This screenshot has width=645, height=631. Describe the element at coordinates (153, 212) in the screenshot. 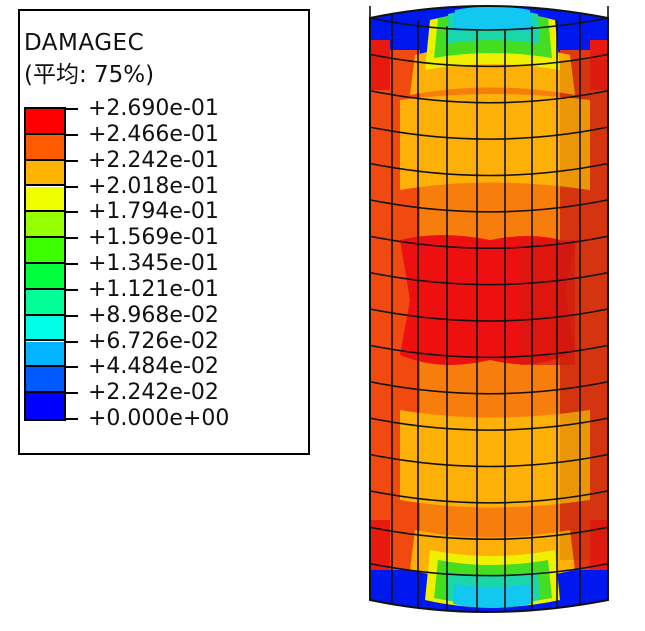

I see `legend-tick-label: +1.794e-01` at that location.